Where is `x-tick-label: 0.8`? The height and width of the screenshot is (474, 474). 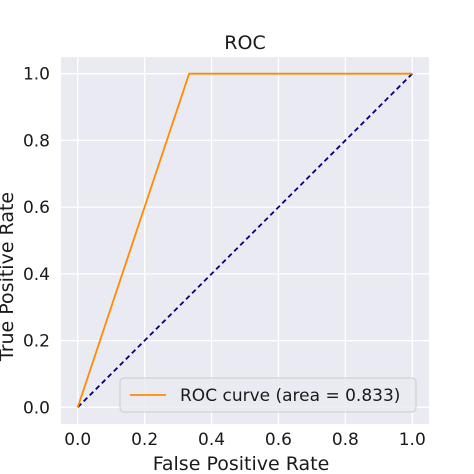
x-tick-label: 0.8 is located at coordinates (345, 440).